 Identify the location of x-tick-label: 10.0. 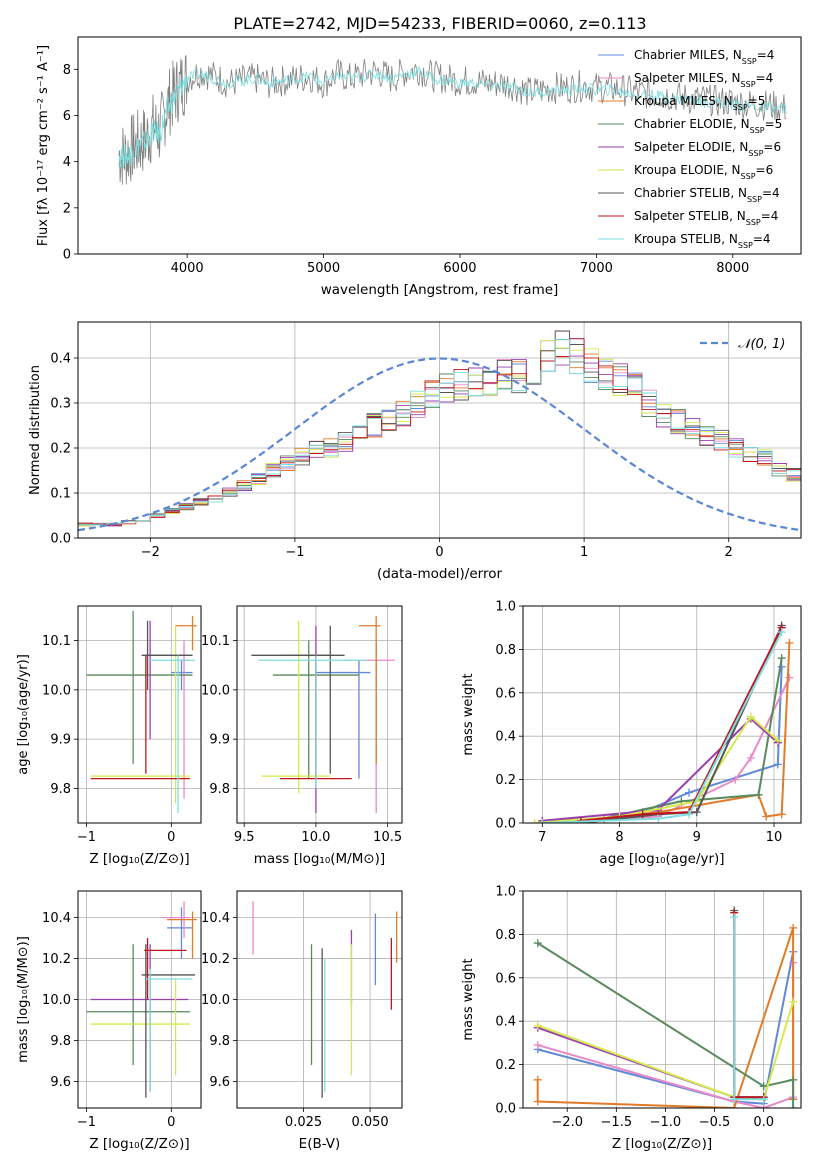
(315, 837).